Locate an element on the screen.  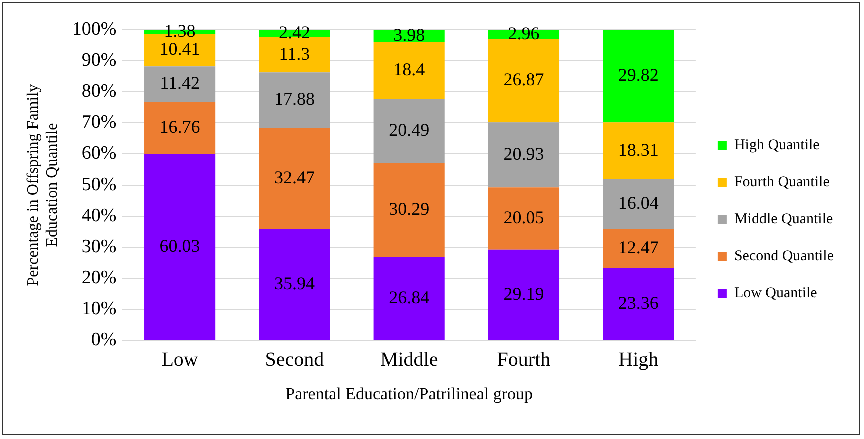
data-label: 35.94 is located at coordinates (294, 283).